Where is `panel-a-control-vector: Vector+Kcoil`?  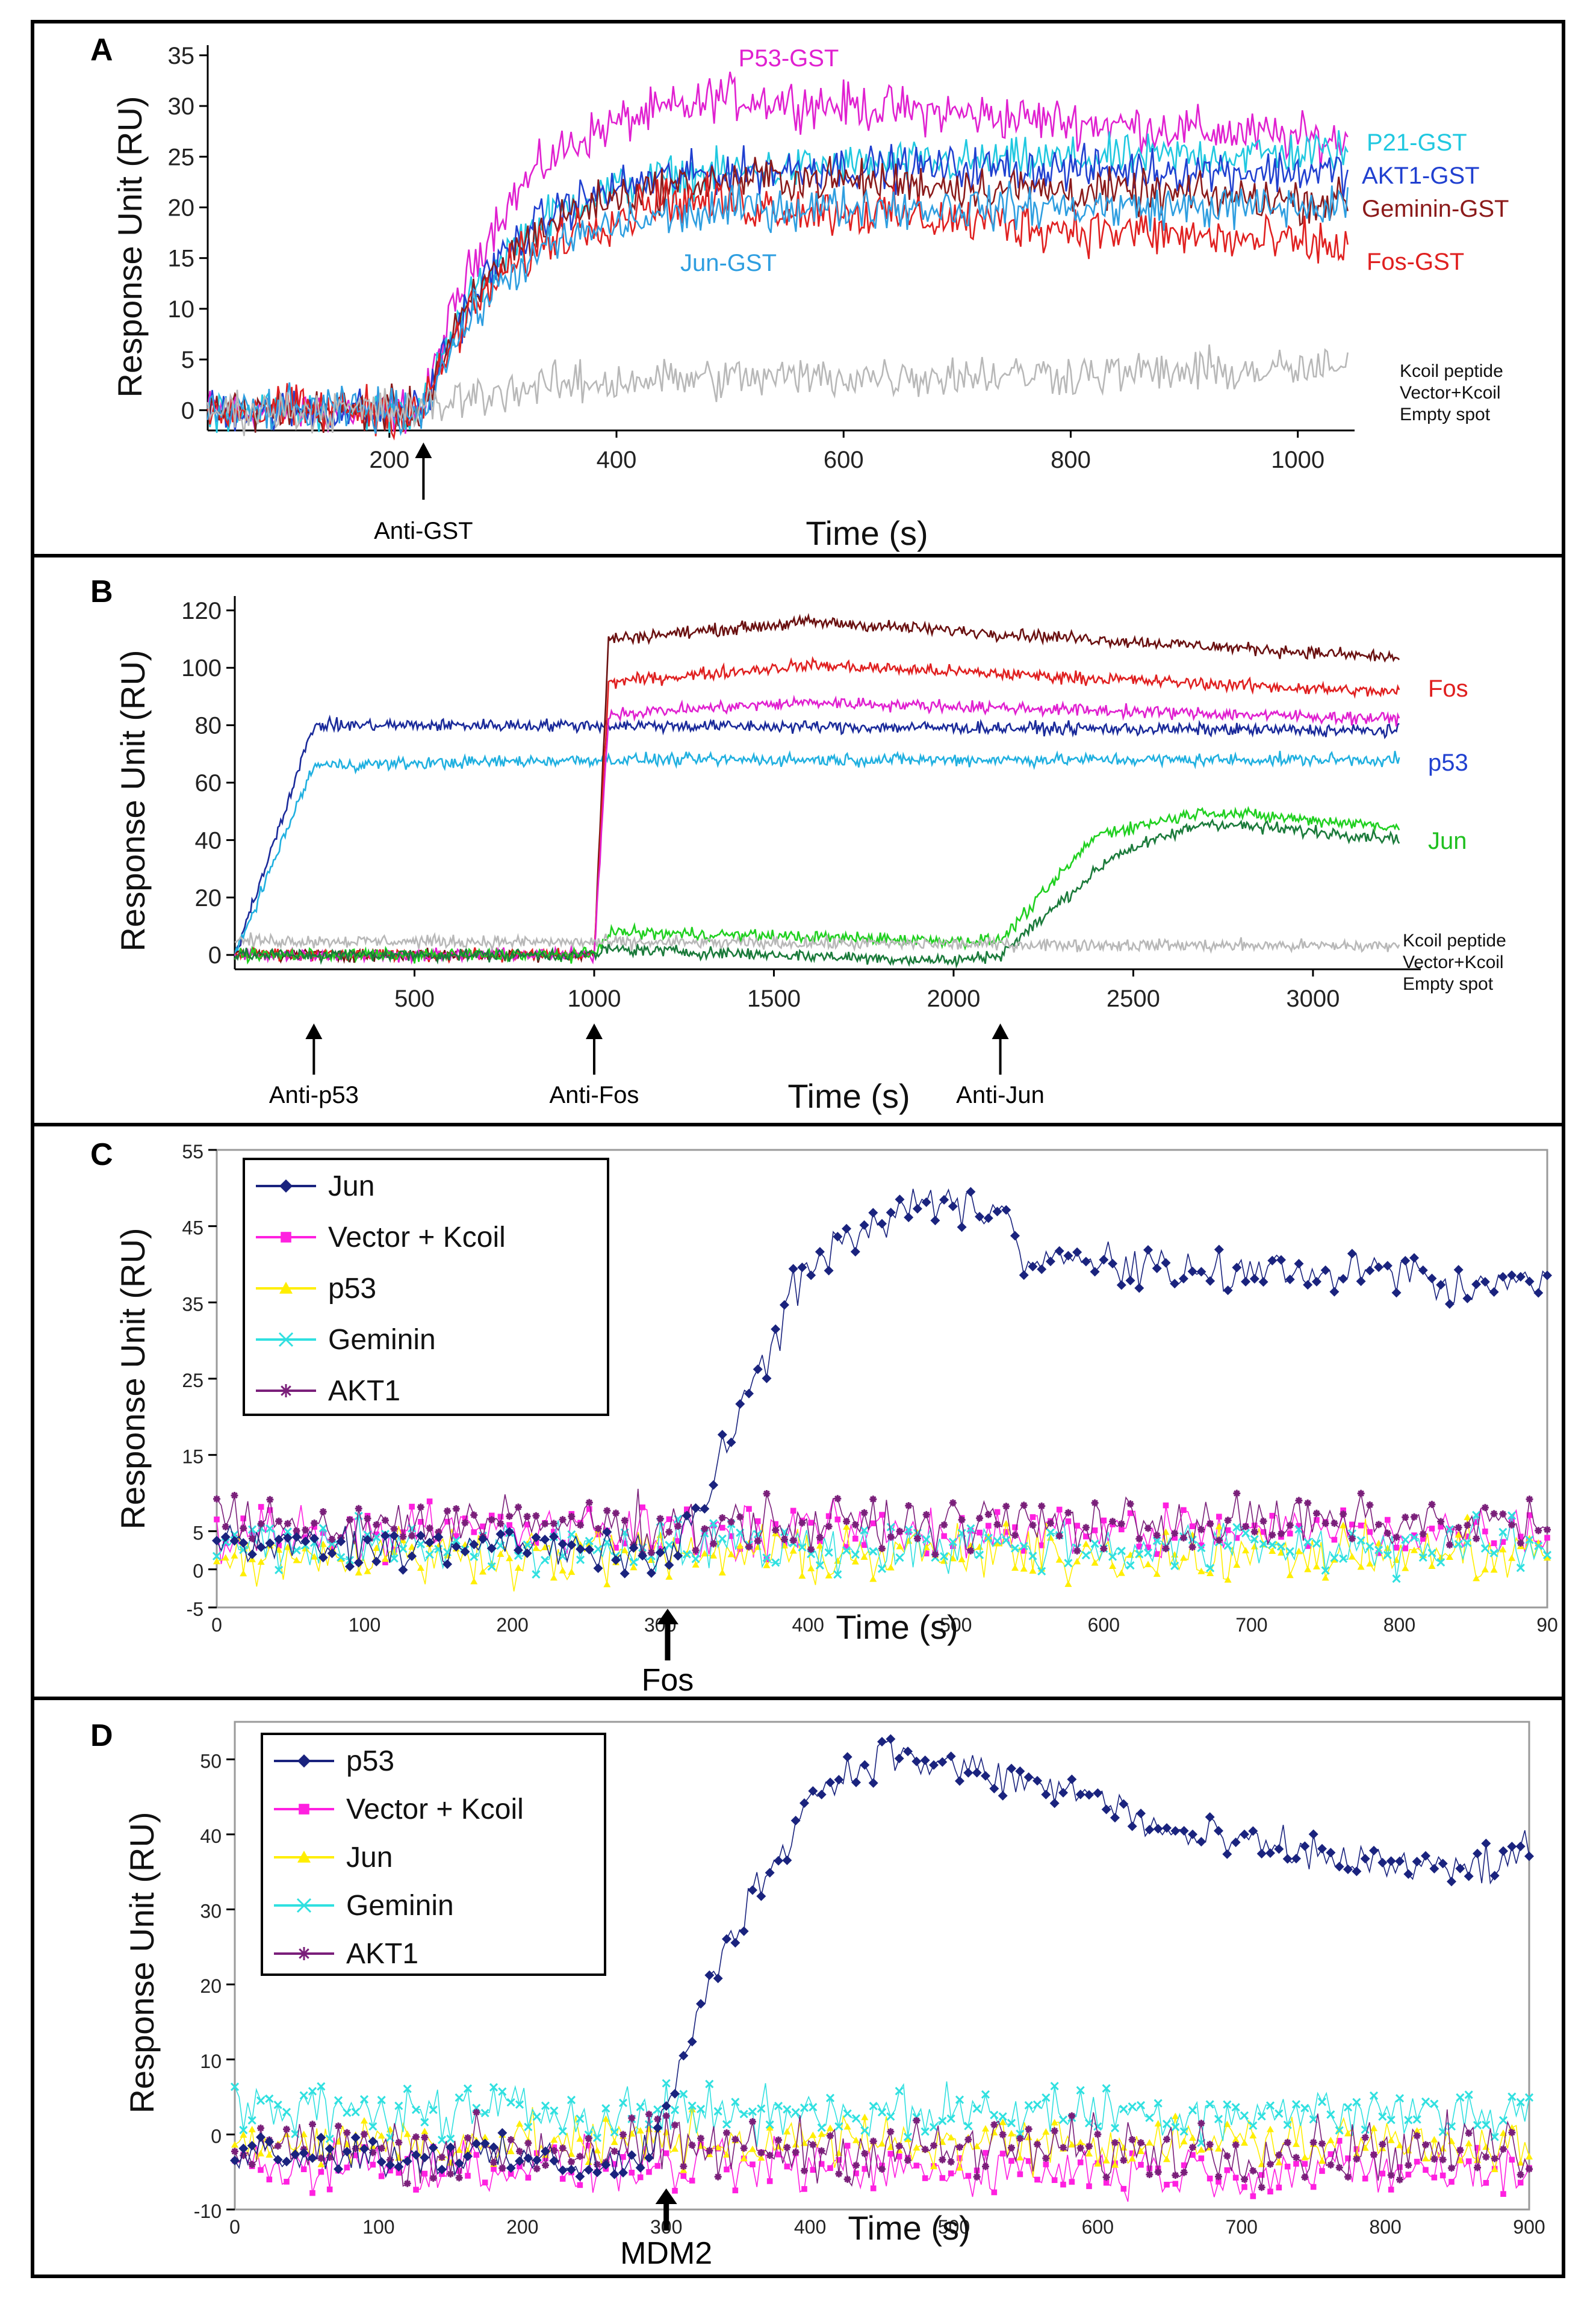 panel-a-control-vector: Vector+Kcoil is located at coordinates (1450, 393).